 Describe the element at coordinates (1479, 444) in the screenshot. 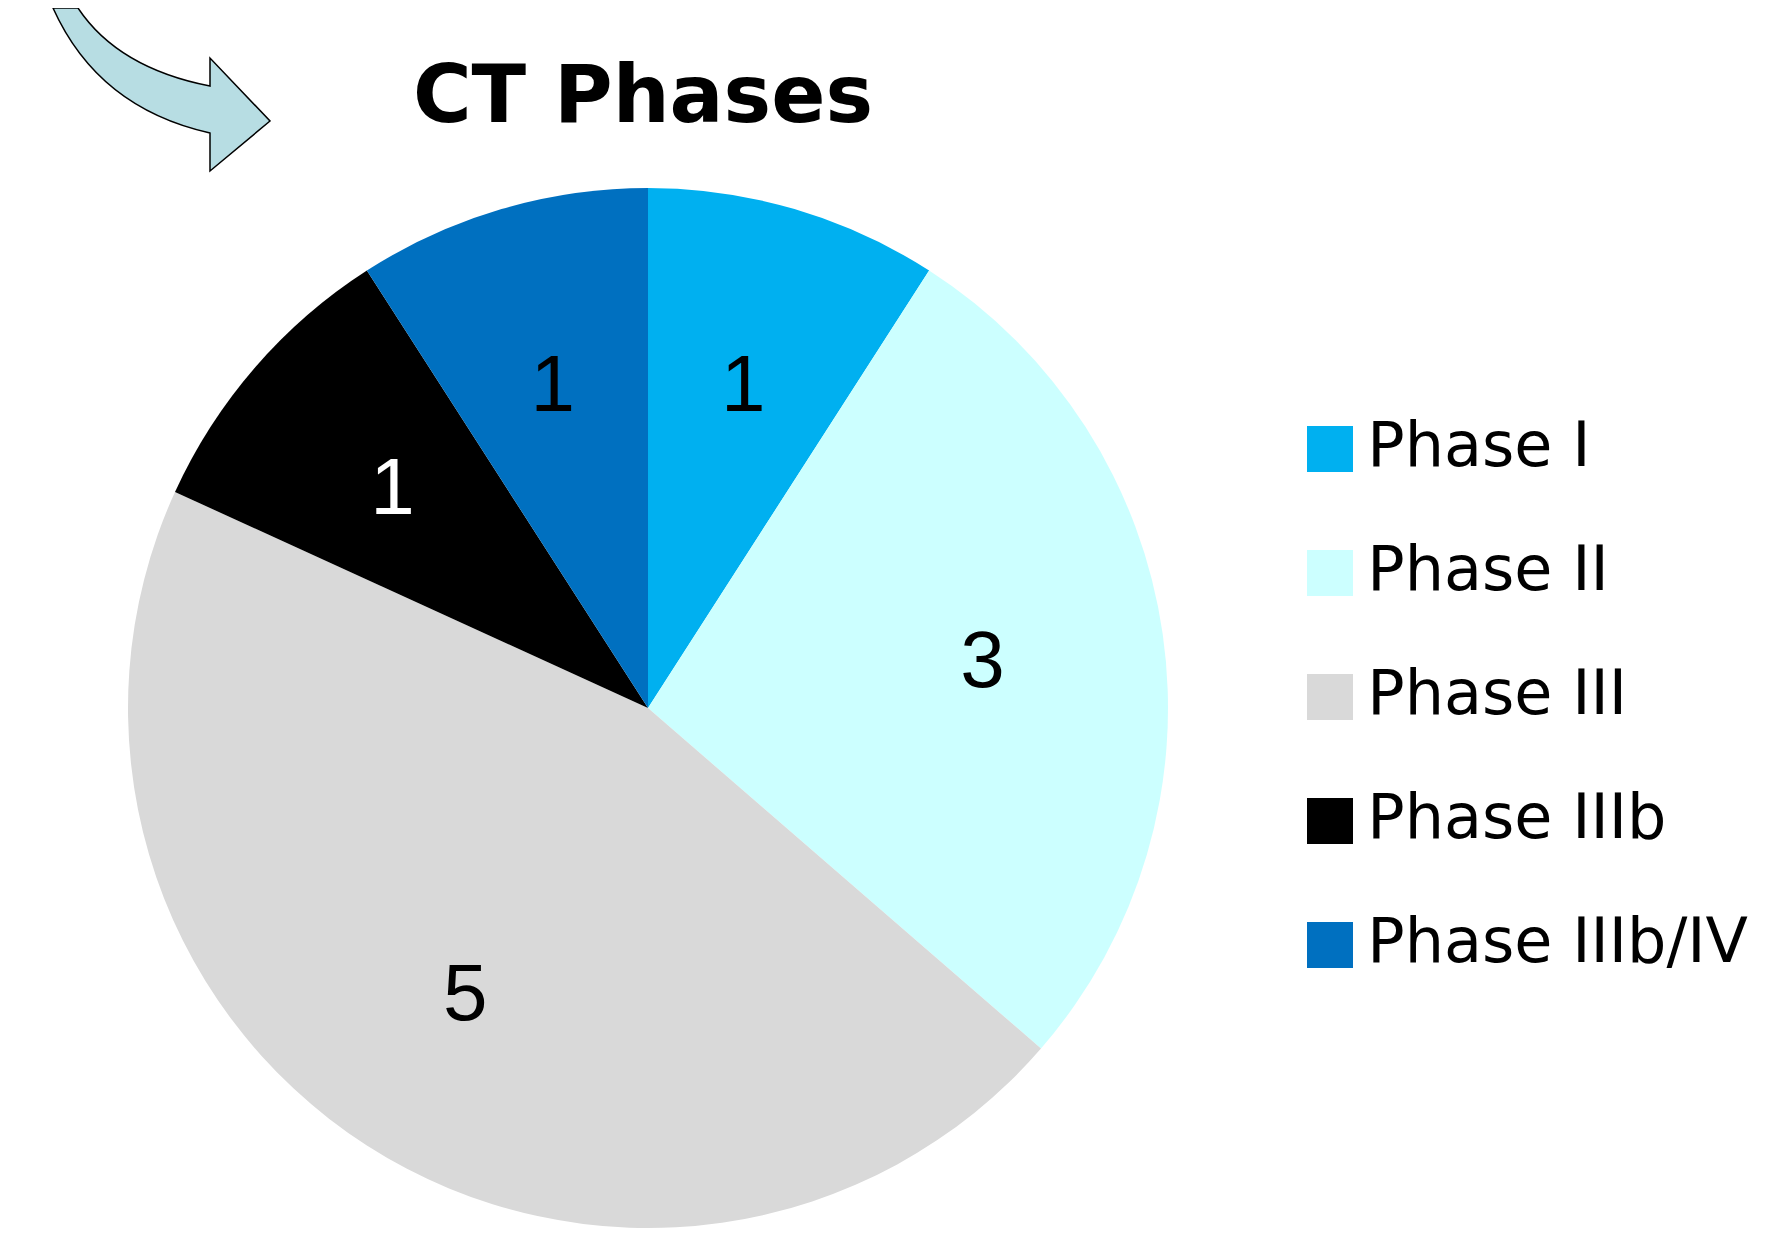

I see `legend-label: Phase I` at that location.